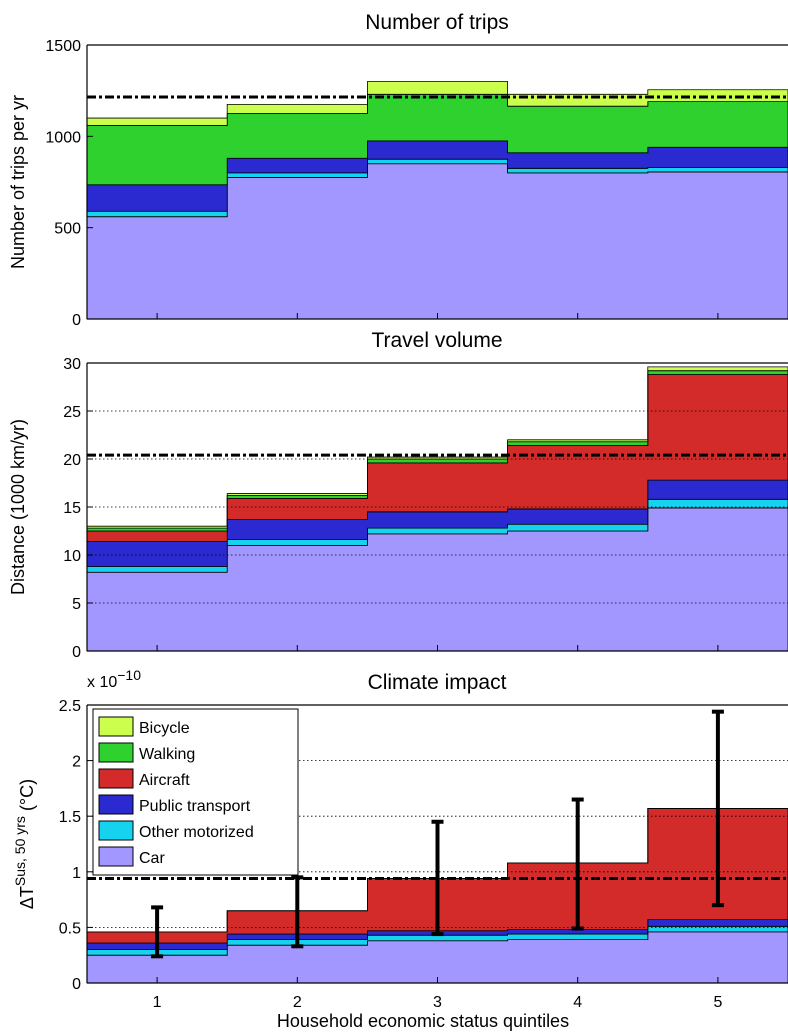 The height and width of the screenshot is (1032, 788). I want to click on y-tick-label: 1.5, so click(70, 817).